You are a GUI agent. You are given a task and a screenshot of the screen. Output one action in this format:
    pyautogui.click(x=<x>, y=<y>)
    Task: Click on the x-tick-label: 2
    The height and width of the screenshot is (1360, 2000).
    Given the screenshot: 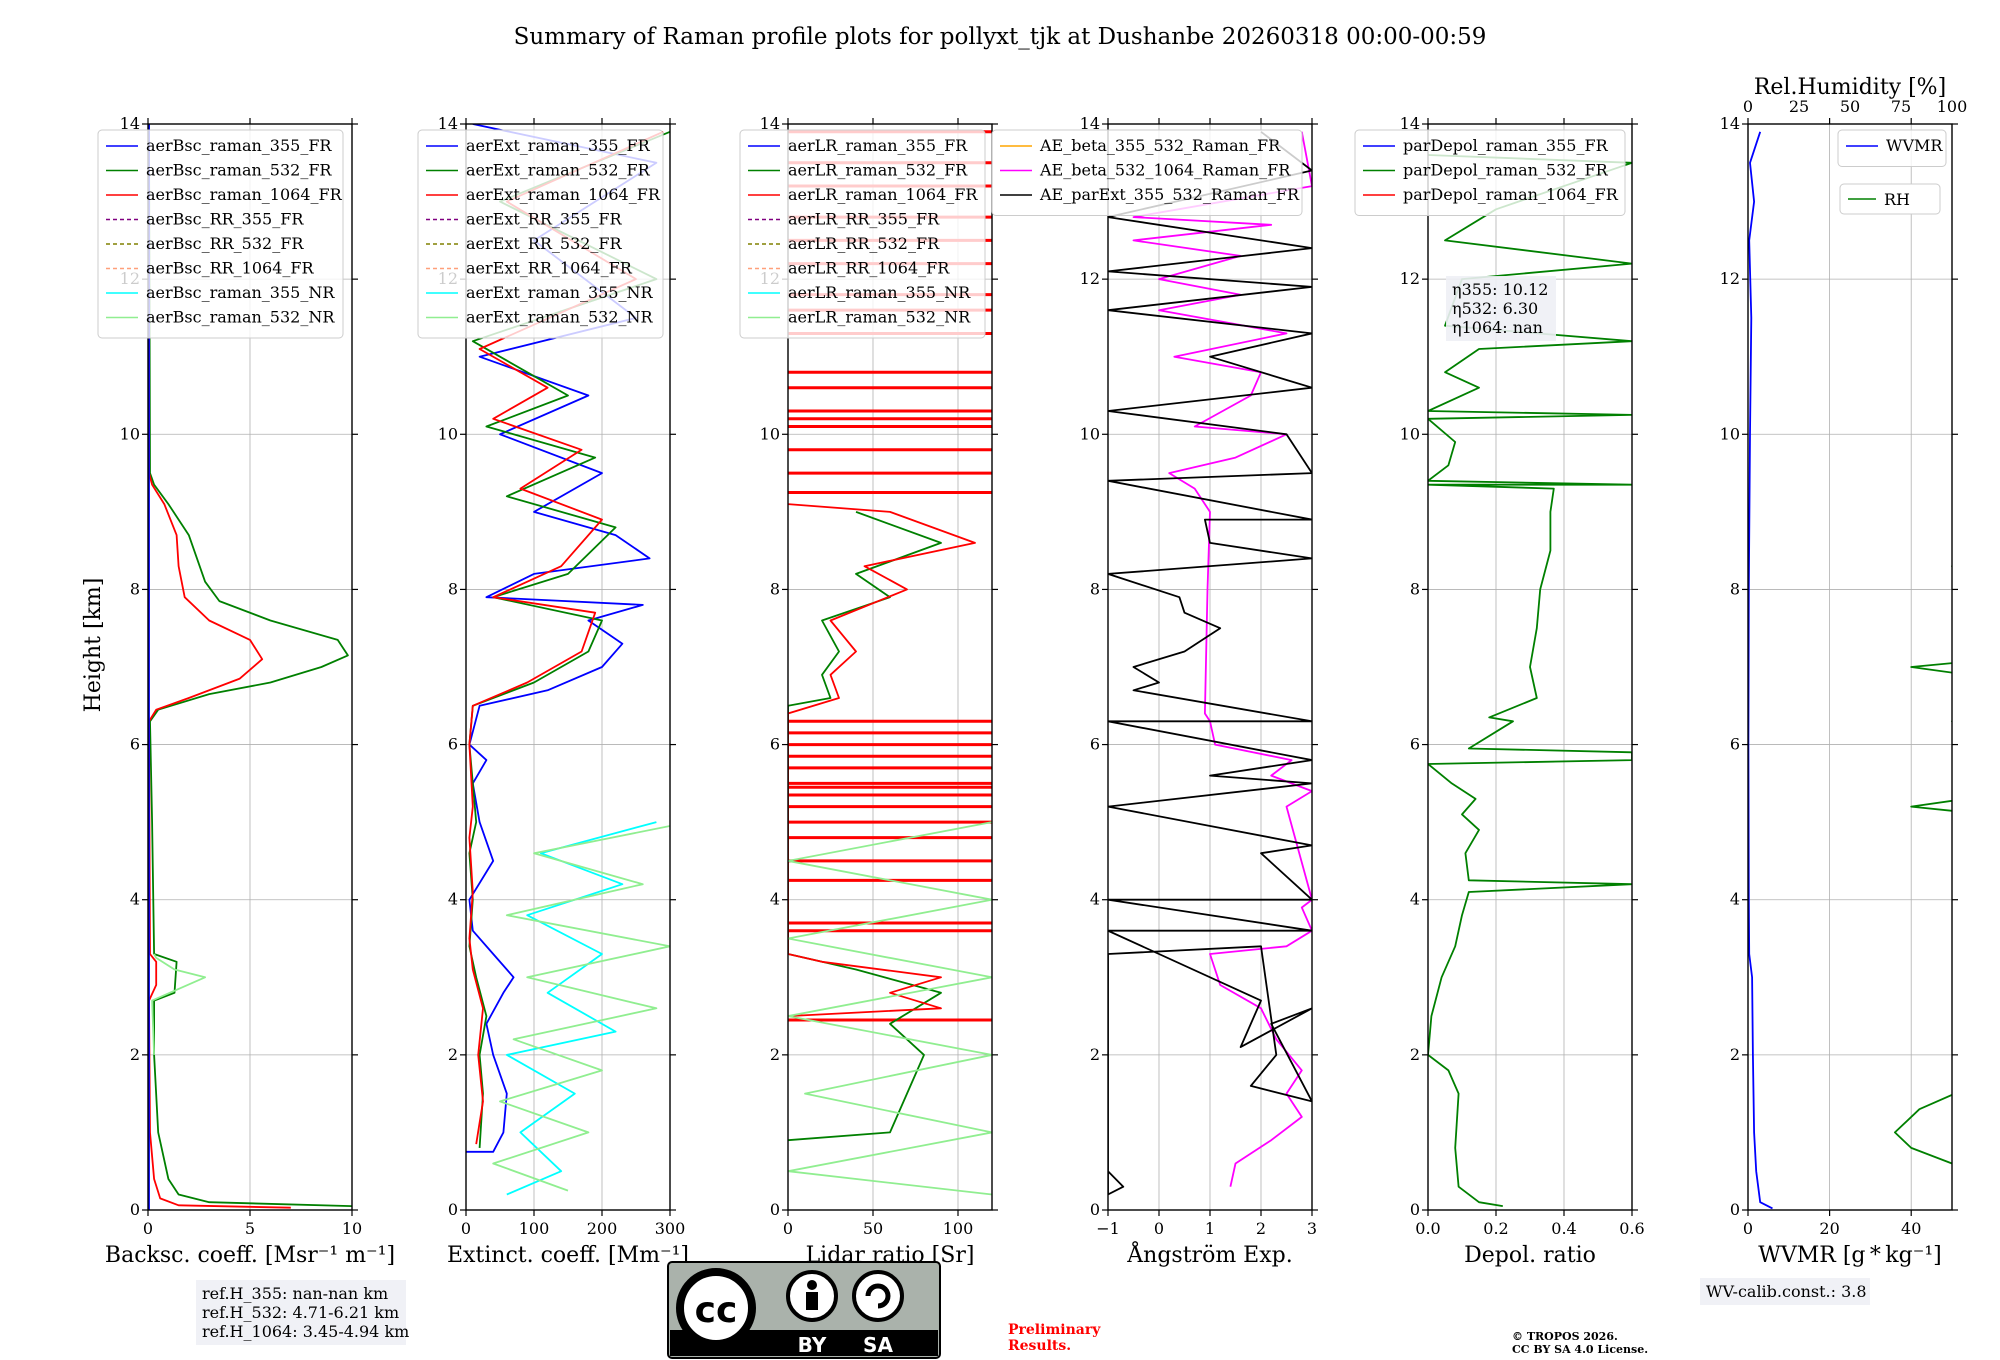 What is the action you would take?
    pyautogui.click(x=1261, y=1228)
    